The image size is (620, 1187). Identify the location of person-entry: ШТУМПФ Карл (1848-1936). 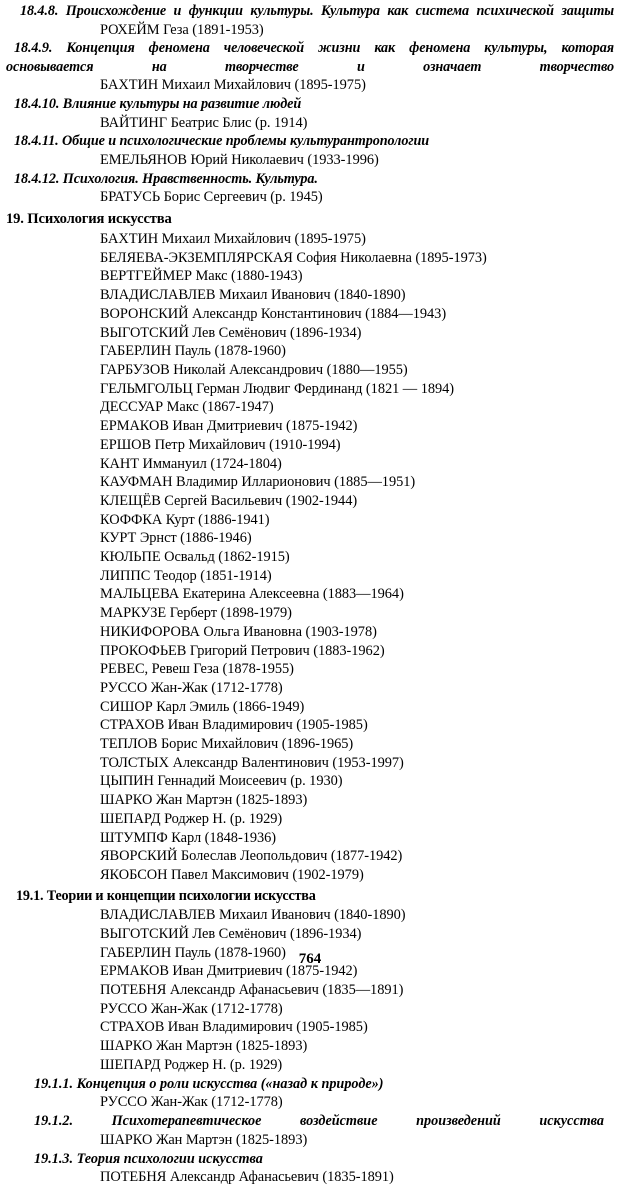
(188, 837).